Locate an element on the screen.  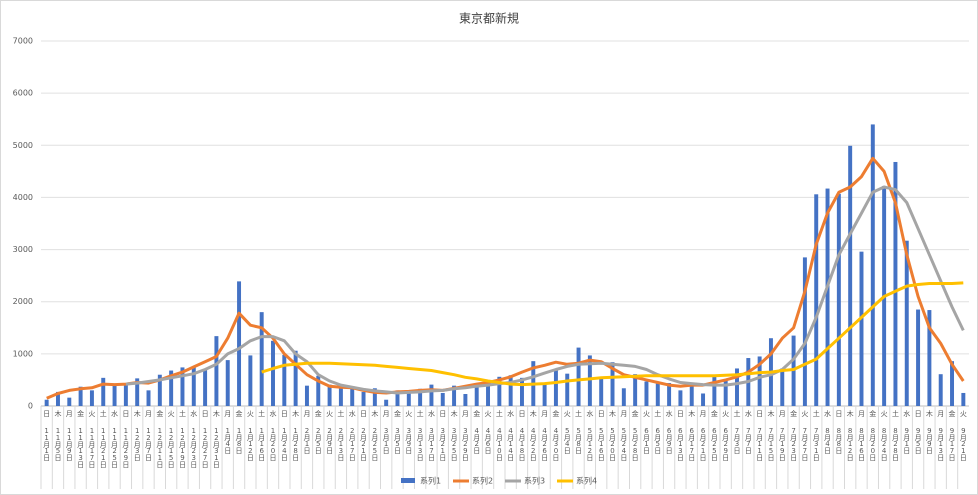
x-tick-label: 3月21日 is located at coordinates (442, 443).